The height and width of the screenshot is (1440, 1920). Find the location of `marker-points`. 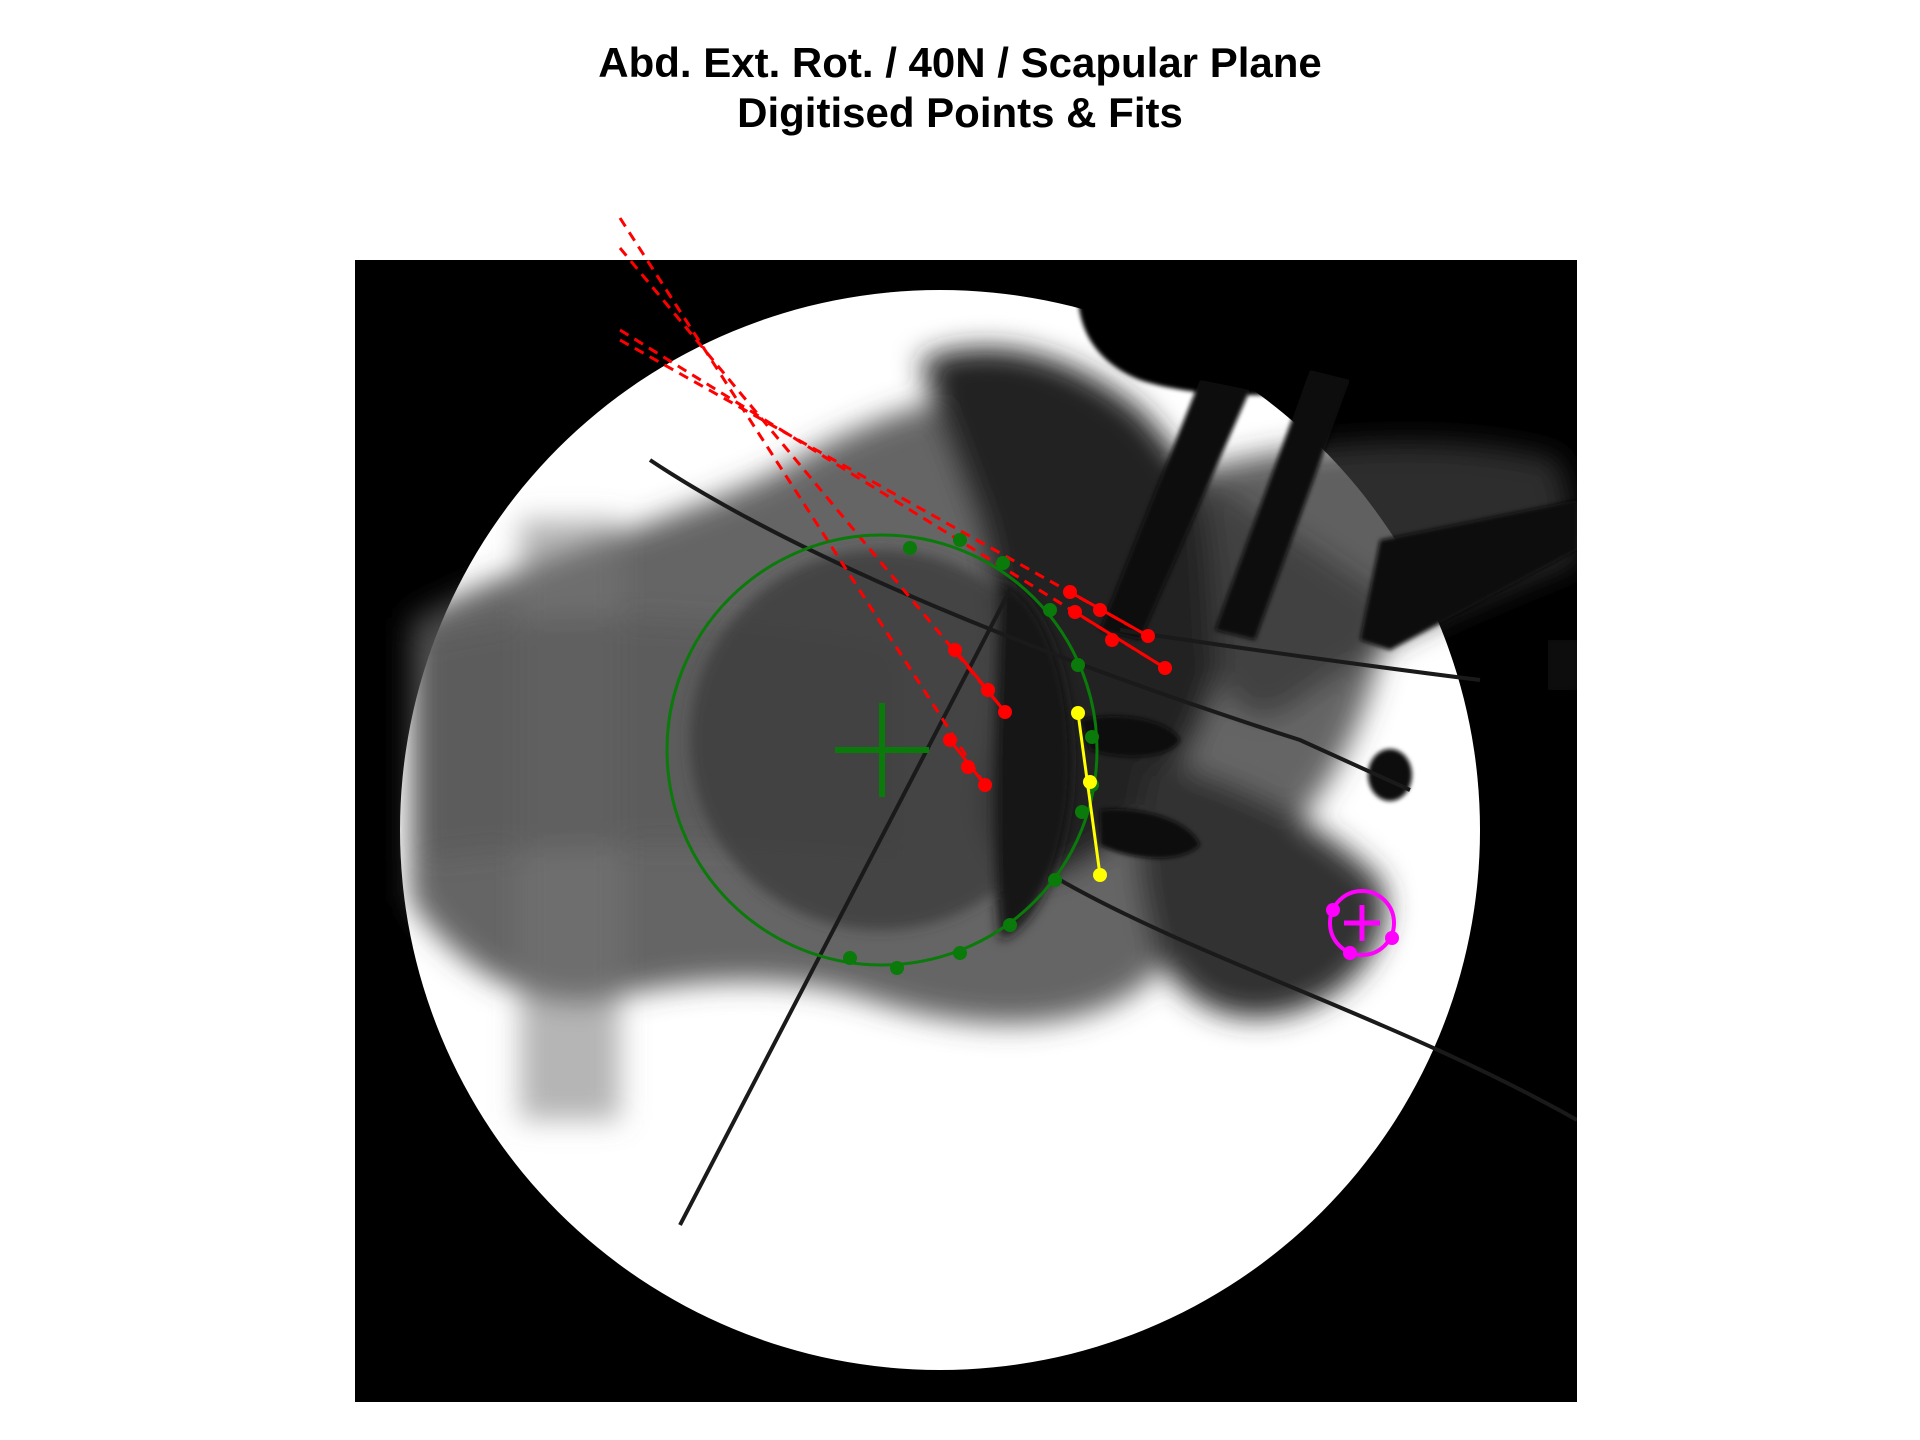

marker-points is located at coordinates (1362, 931).